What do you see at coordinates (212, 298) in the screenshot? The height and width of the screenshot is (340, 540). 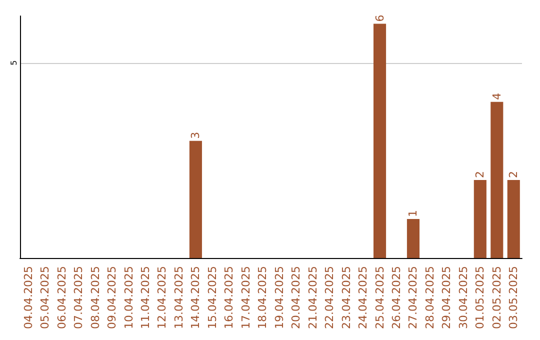 I see `x-tick-label: 15.04.2025` at bounding box center [212, 298].